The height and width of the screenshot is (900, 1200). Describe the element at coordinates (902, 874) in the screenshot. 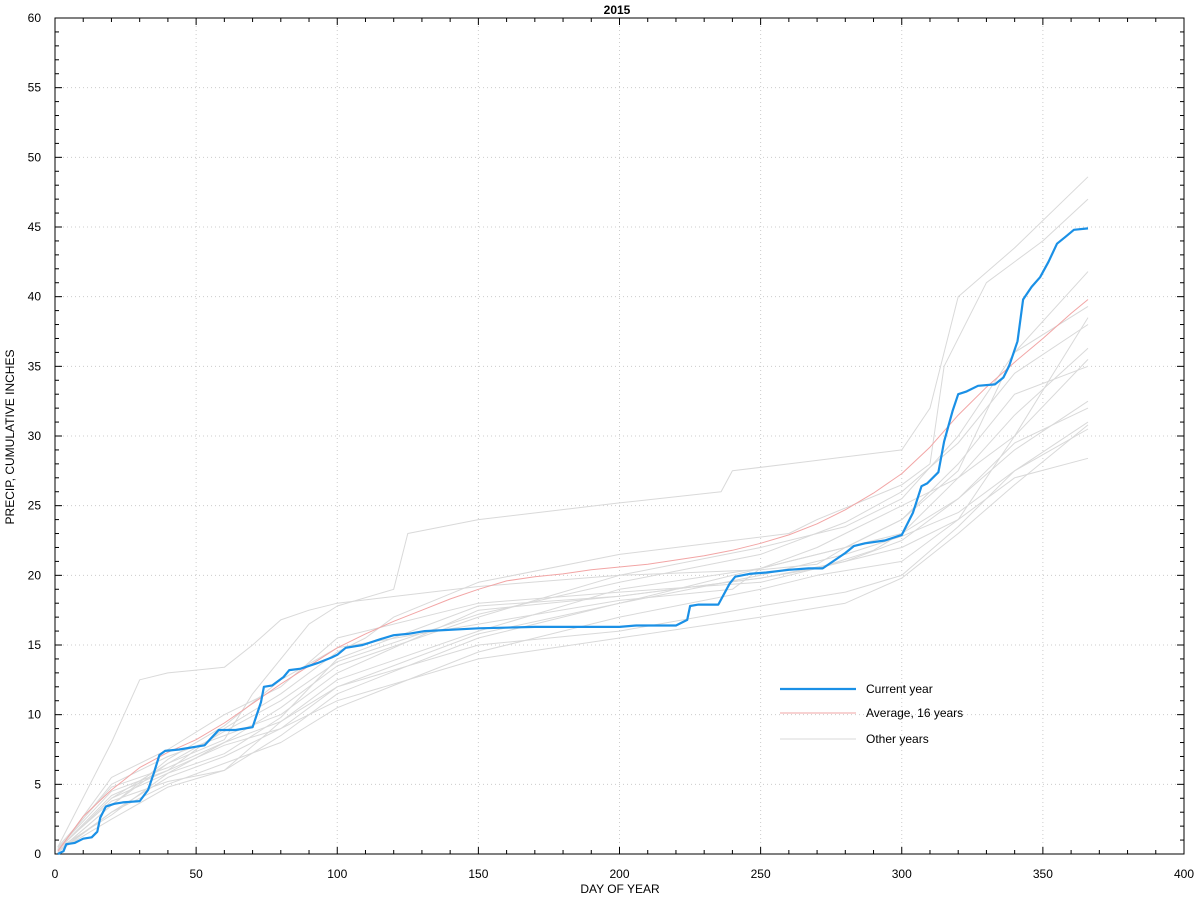

I see `x-tick-label: 300` at that location.